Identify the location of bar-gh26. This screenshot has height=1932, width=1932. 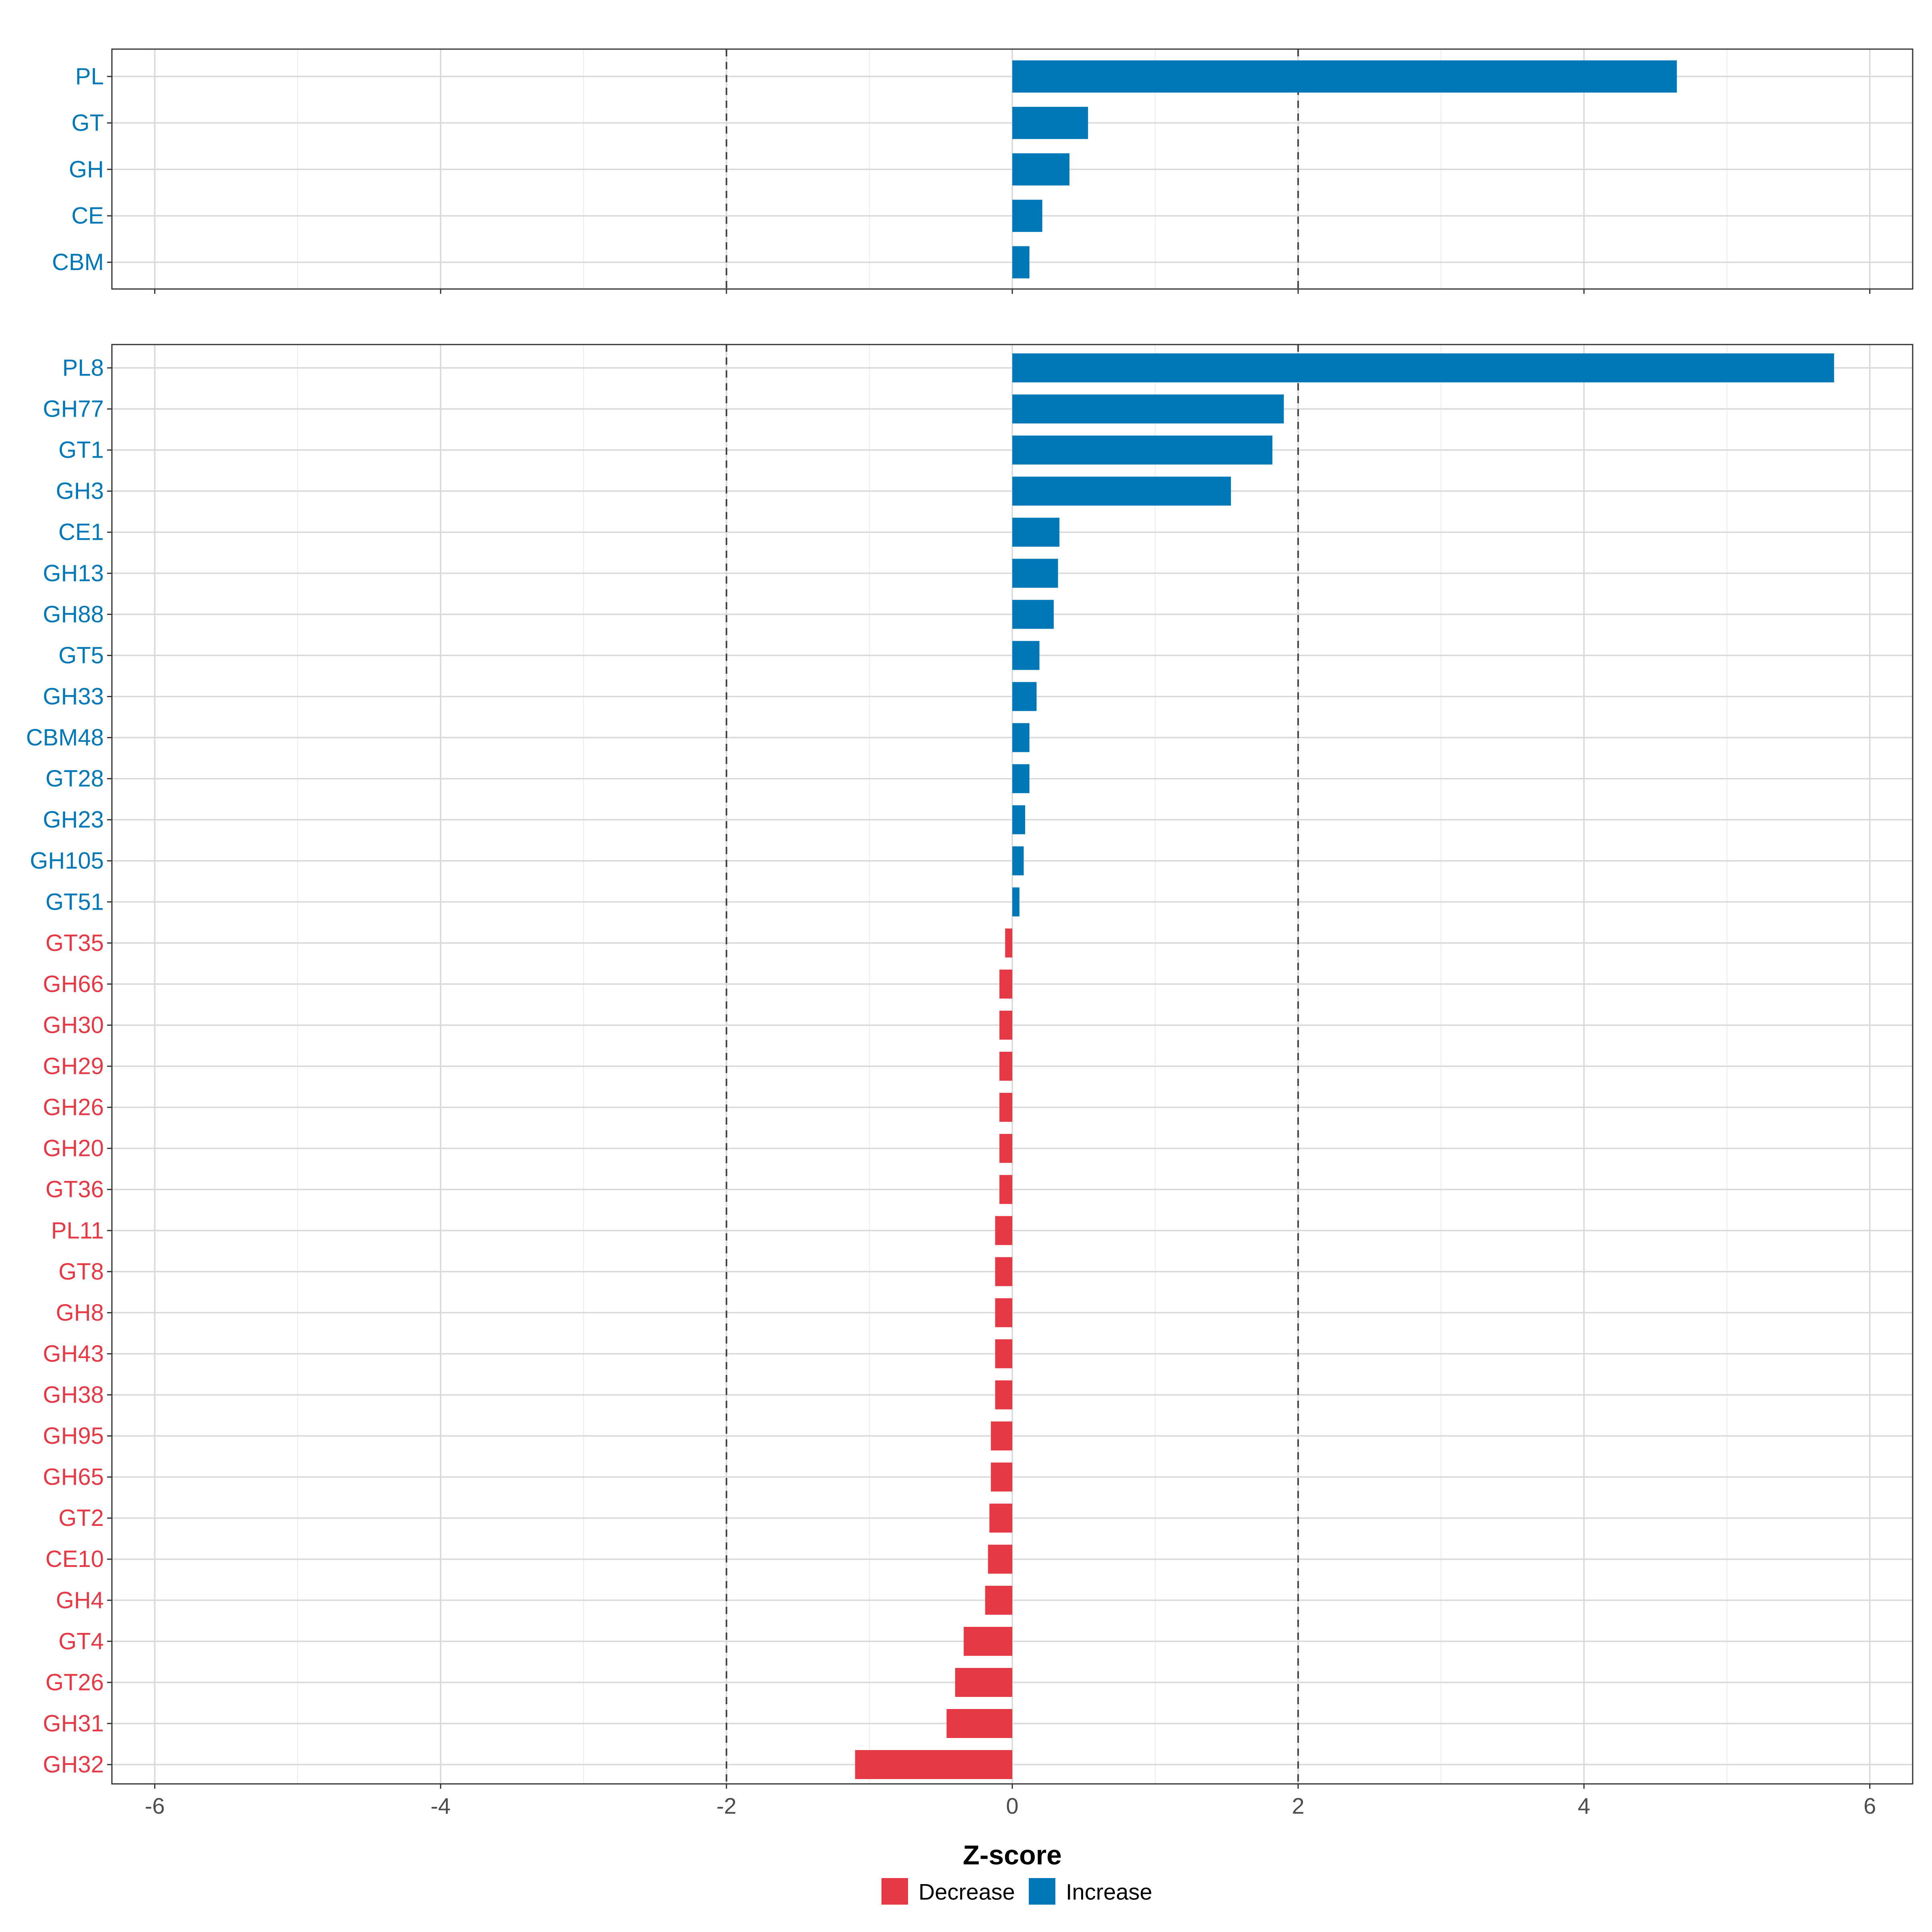
(1006, 1107).